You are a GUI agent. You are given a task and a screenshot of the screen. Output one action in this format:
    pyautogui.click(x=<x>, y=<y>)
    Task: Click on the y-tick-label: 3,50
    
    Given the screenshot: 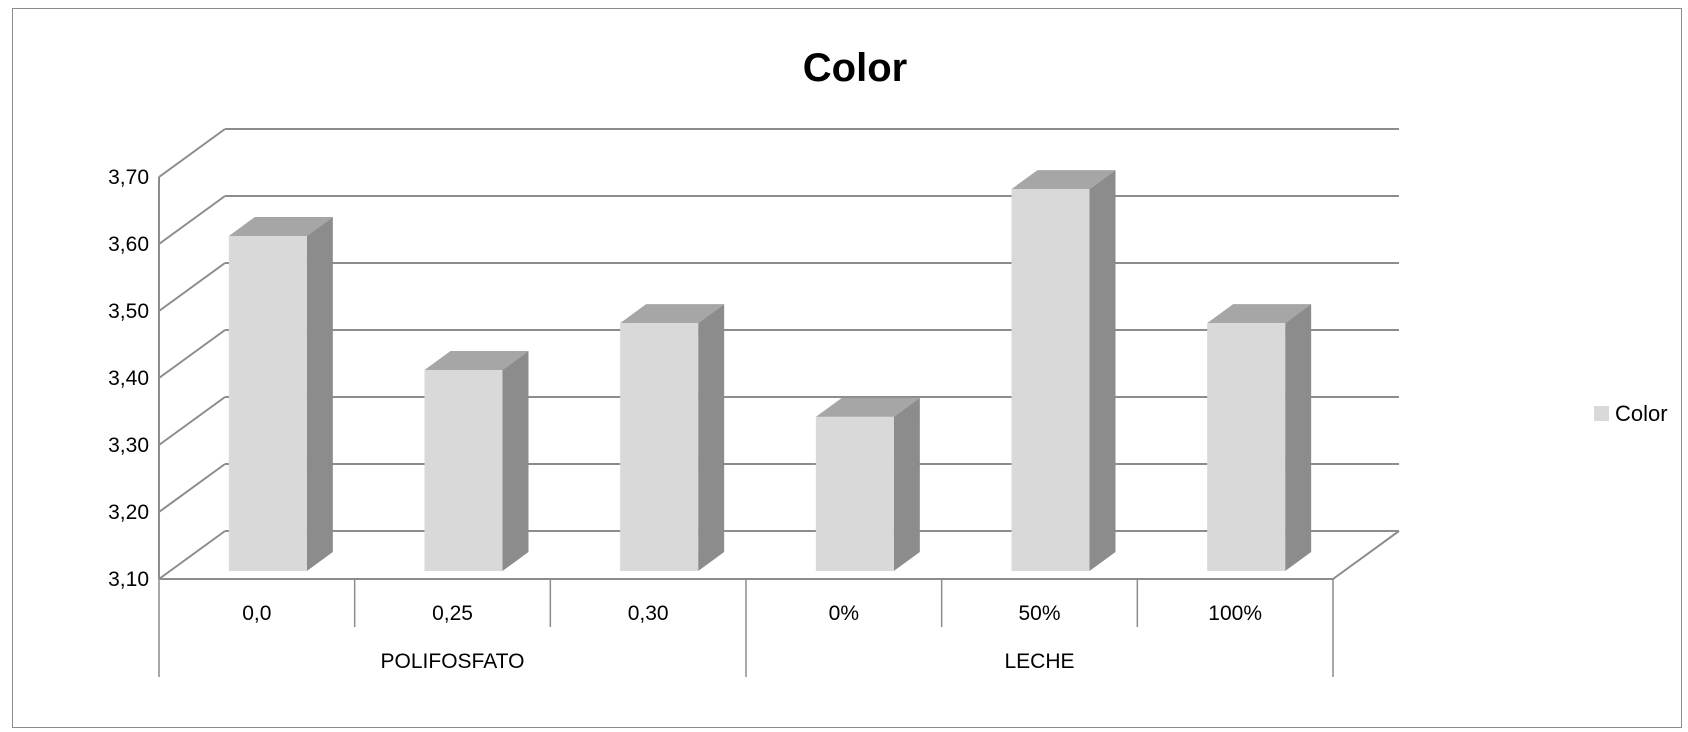 What is the action you would take?
    pyautogui.click(x=128, y=311)
    